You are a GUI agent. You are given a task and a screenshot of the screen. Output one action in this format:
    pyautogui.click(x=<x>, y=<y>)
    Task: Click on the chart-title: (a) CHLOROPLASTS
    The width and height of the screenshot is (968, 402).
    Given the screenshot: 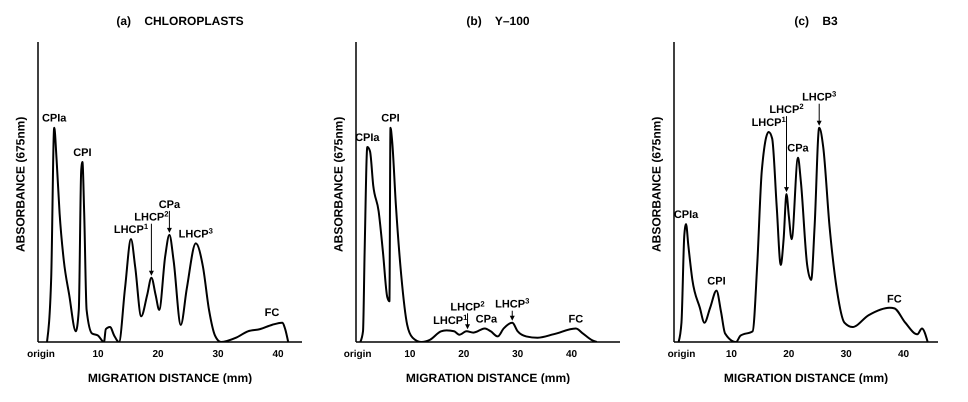 What is the action you would take?
    pyautogui.click(x=180, y=21)
    